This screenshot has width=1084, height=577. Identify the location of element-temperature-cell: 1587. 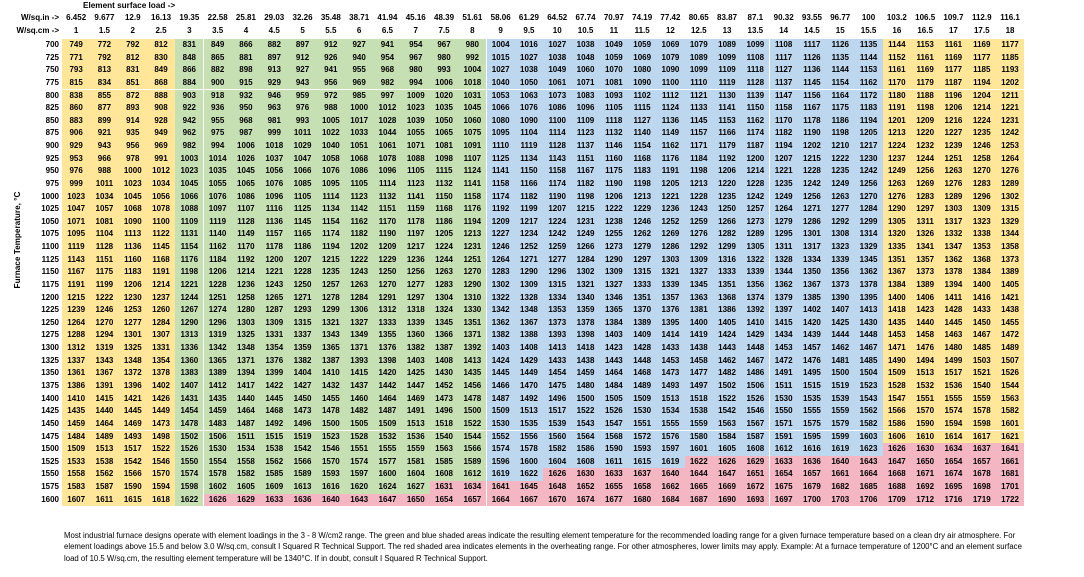
(104, 487).